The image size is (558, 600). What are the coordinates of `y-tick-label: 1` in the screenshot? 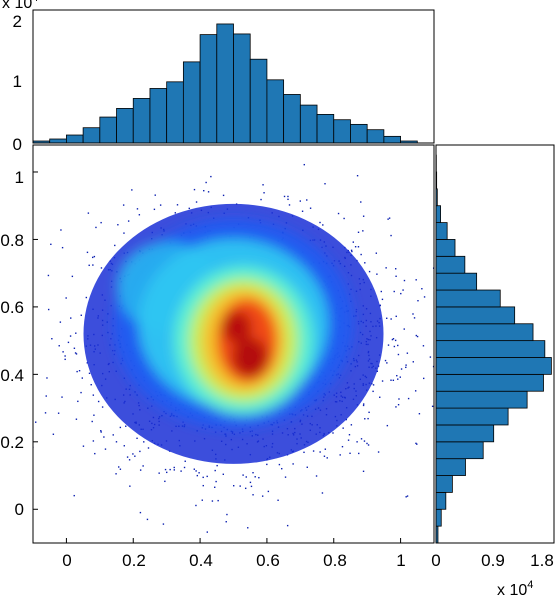 It's located at (19, 177).